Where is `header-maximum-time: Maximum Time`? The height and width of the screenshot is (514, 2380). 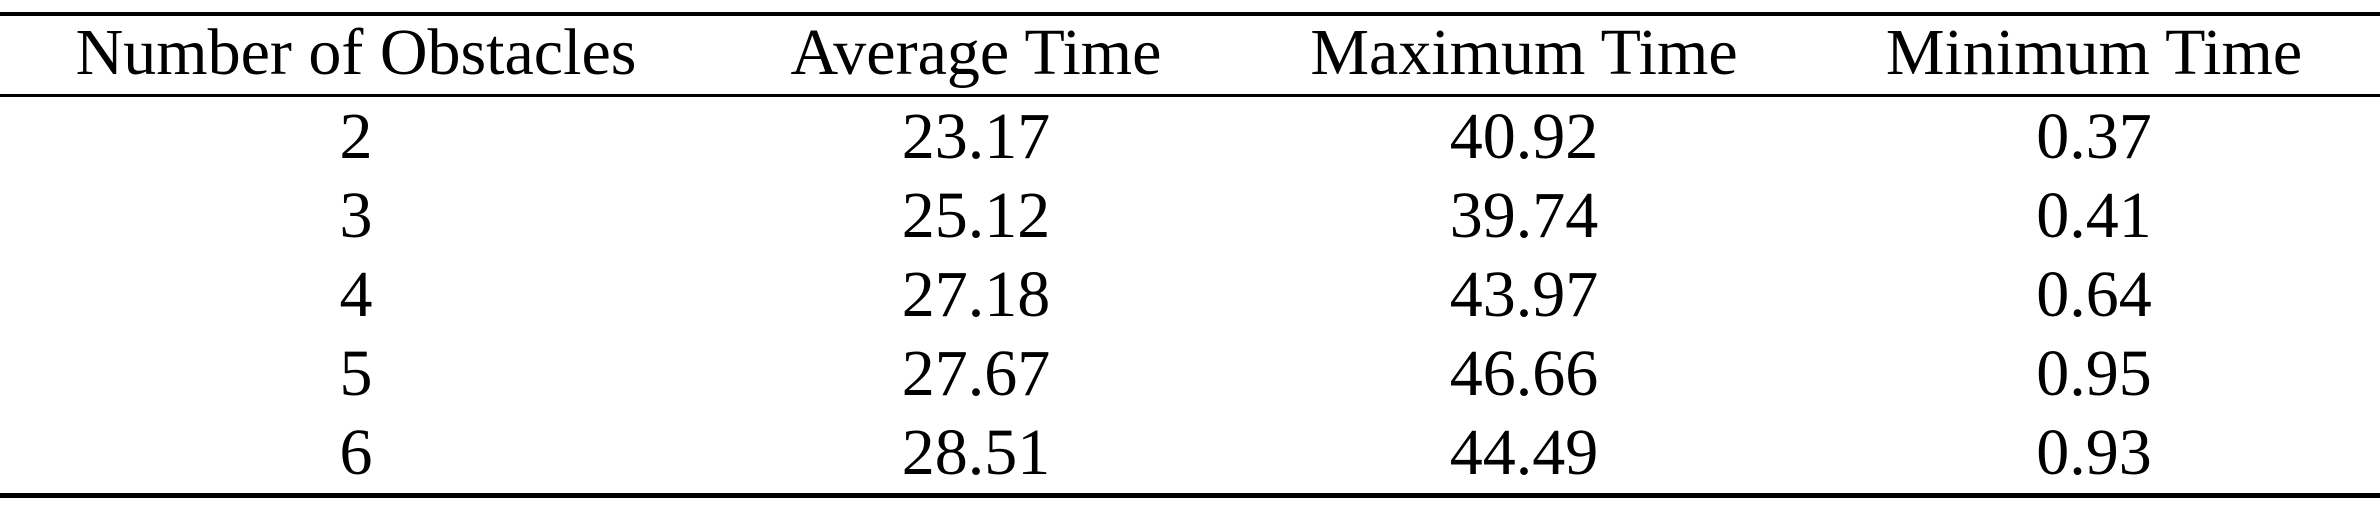
header-maximum-time: Maximum Time is located at coordinates (1524, 52).